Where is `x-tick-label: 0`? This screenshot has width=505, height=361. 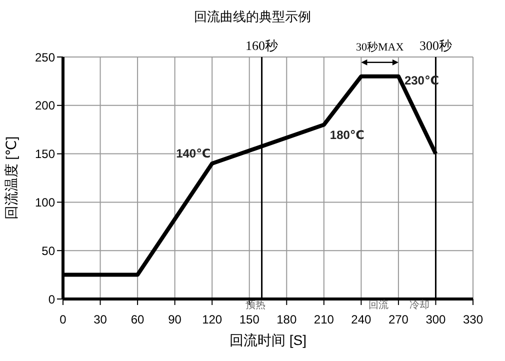
x-tick-label: 0 is located at coordinates (63, 319).